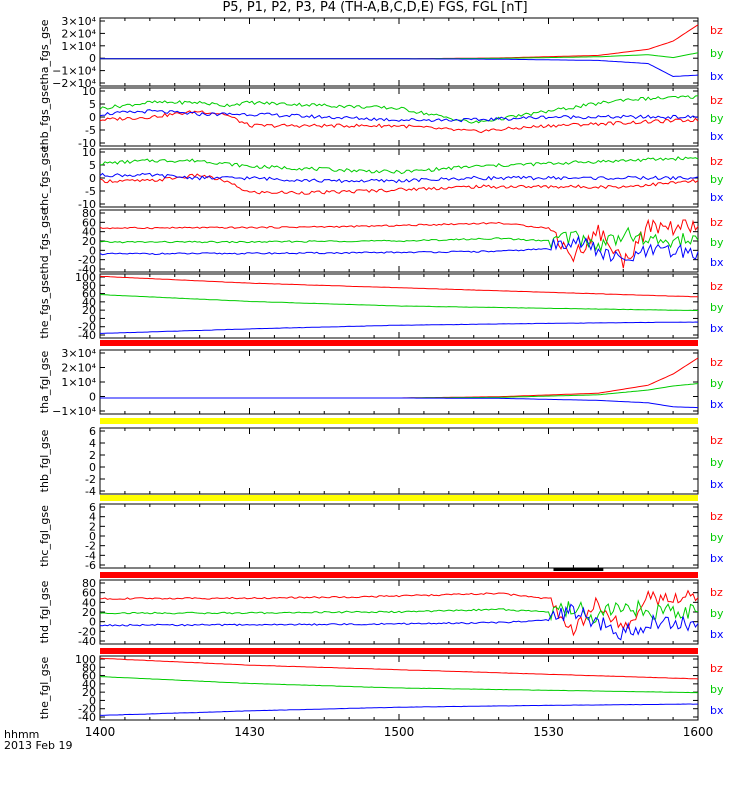  What do you see at coordinates (90, 565) in the screenshot?
I see `y-tick-label: -6` at bounding box center [90, 565].